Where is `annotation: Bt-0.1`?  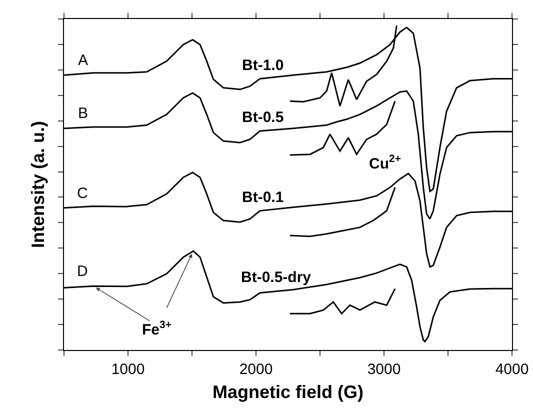 annotation: Bt-0.1 is located at coordinates (263, 197).